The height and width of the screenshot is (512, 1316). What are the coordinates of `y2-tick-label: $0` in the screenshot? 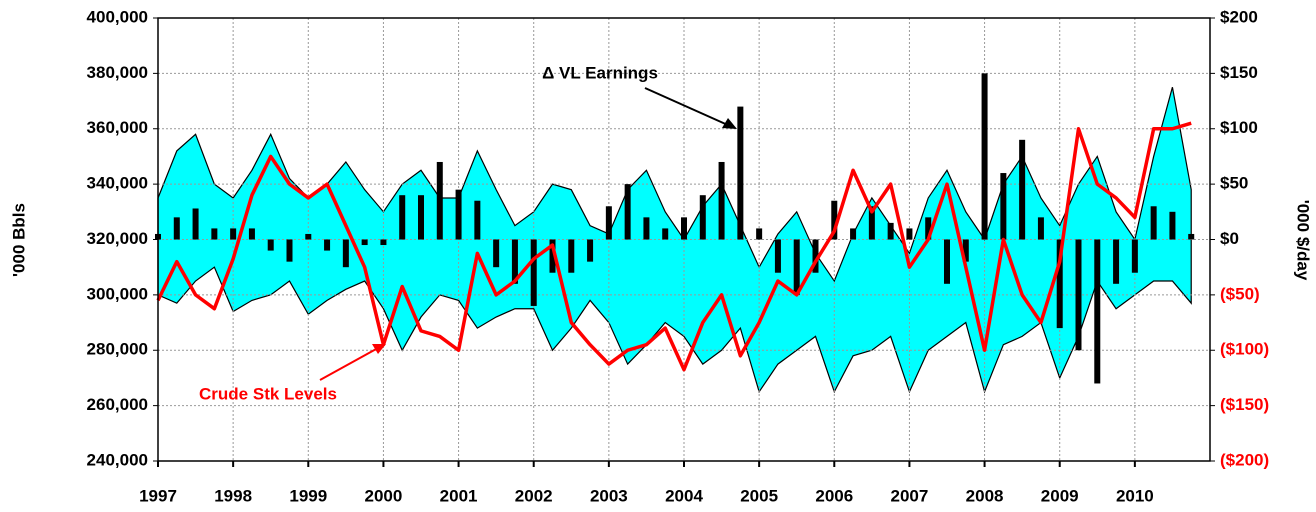 It's located at (1229, 238).